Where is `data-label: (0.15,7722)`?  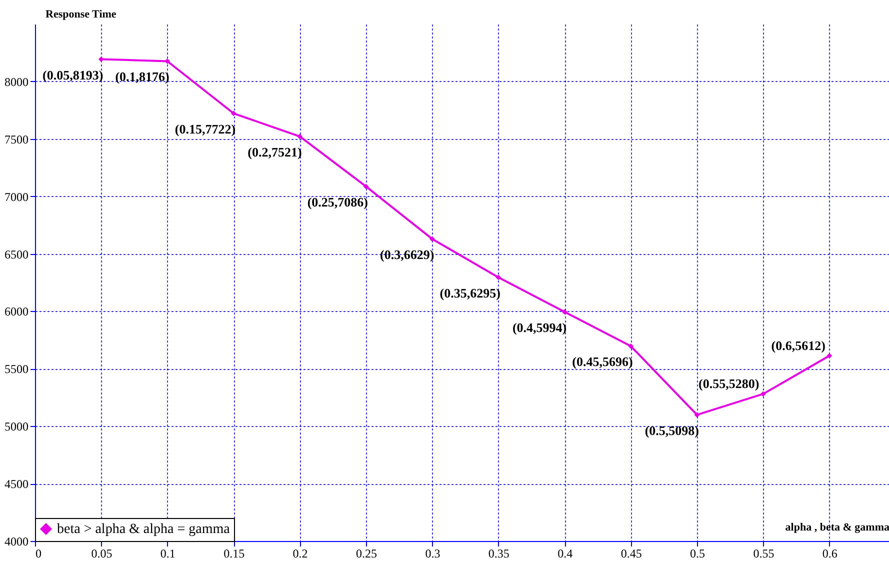
data-label: (0.15,7722) is located at coordinates (205, 128).